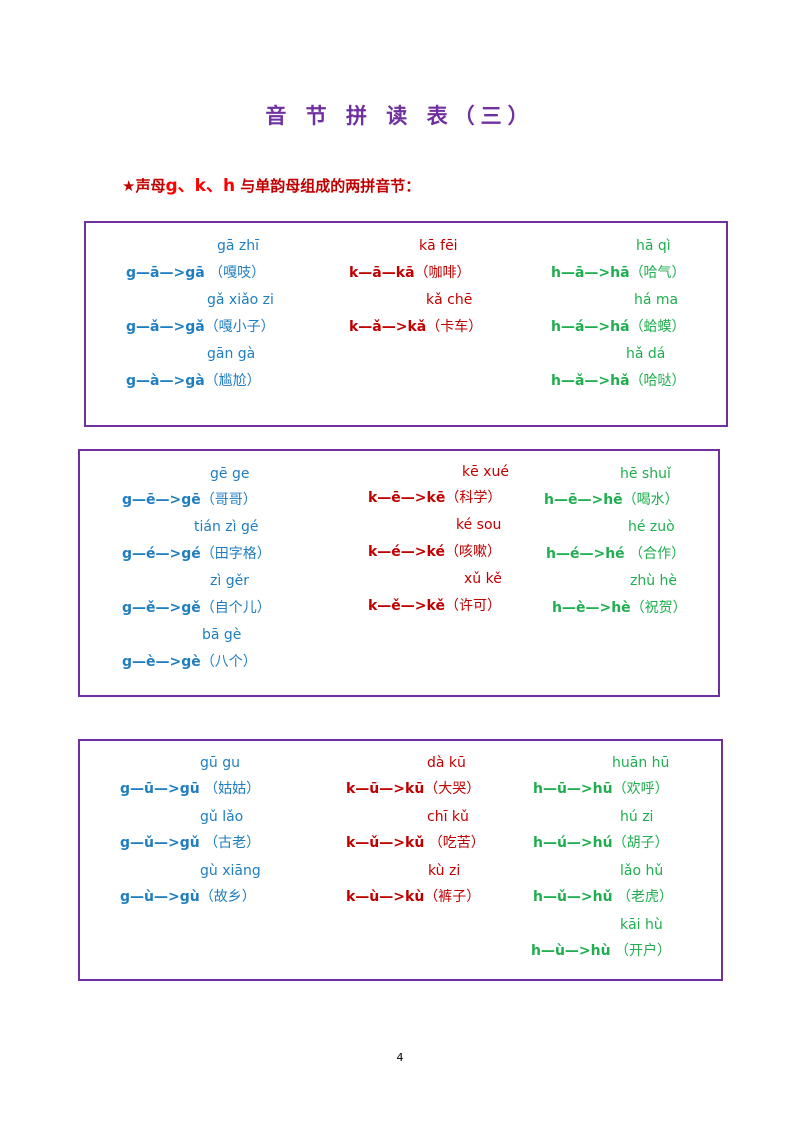 This screenshot has height=1132, width=800. What do you see at coordinates (200, 327) in the screenshot?
I see `syllable-line: g—ǎ—>gǎ（嘎小子）` at bounding box center [200, 327].